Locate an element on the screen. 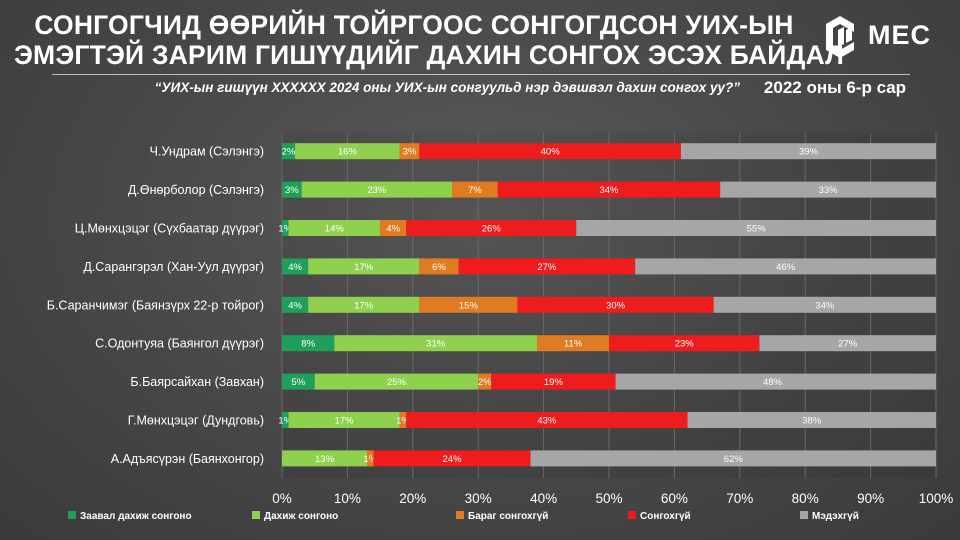 The image size is (960, 540). x-tick-label: 20% is located at coordinates (412, 498).